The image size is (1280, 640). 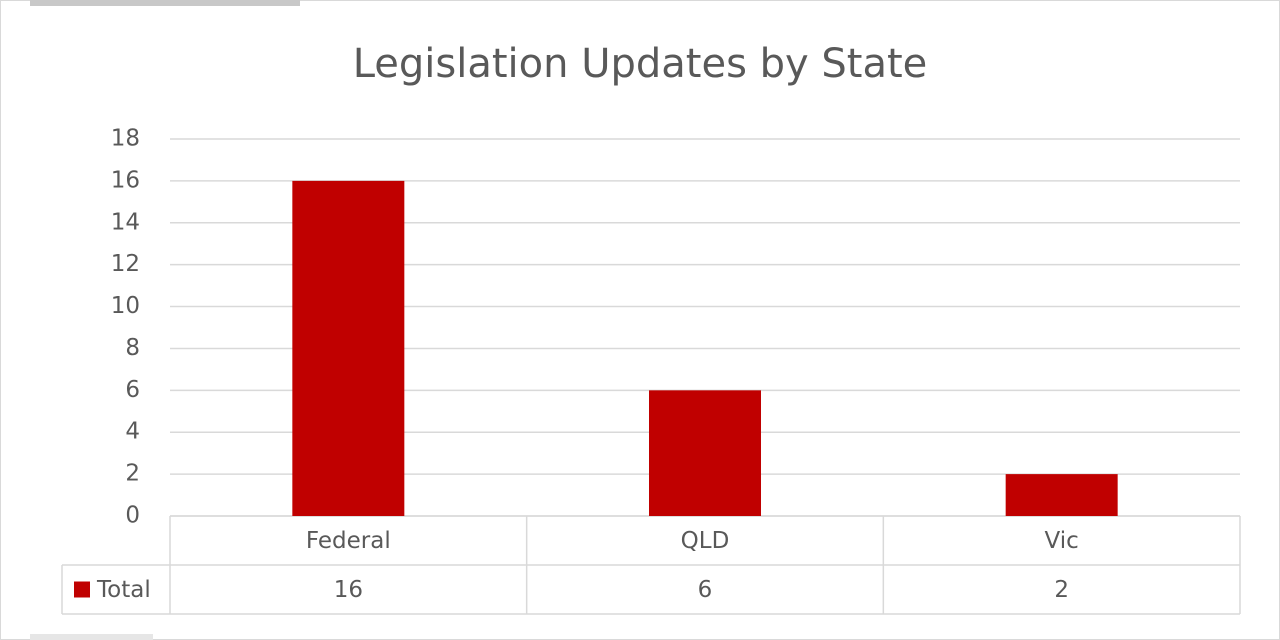 What do you see at coordinates (705, 541) in the screenshot?
I see `x-tick-label: QLD` at bounding box center [705, 541].